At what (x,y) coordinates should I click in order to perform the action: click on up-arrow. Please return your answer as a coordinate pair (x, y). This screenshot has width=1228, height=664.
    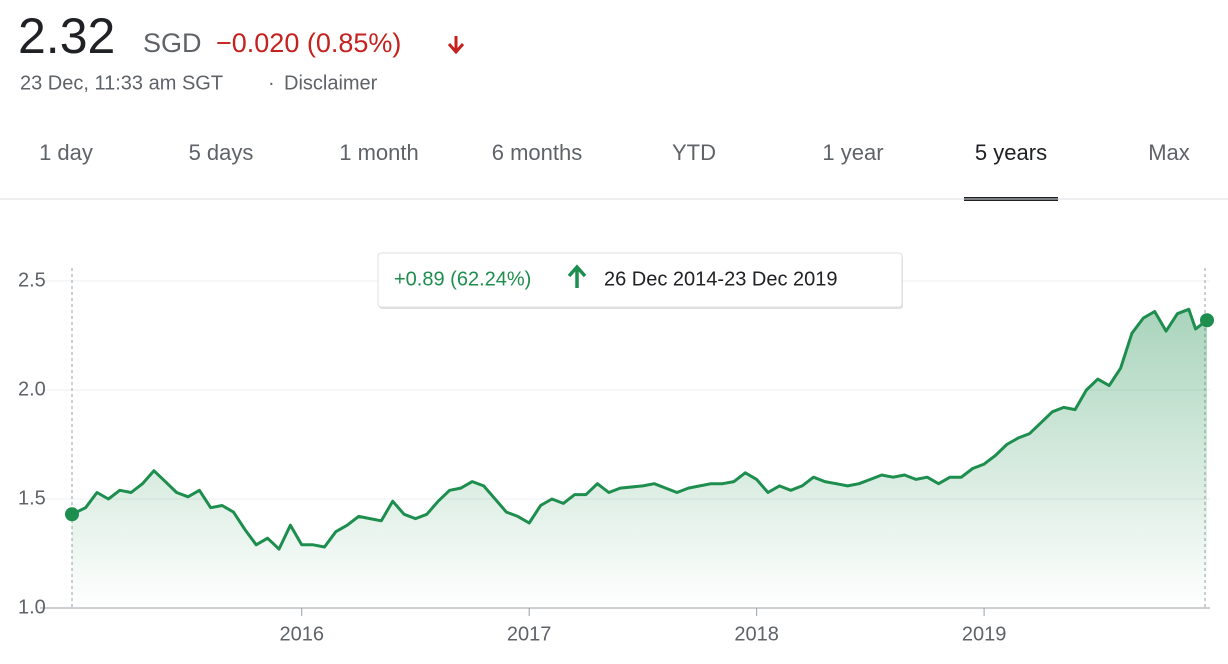
    Looking at the image, I should click on (577, 276).